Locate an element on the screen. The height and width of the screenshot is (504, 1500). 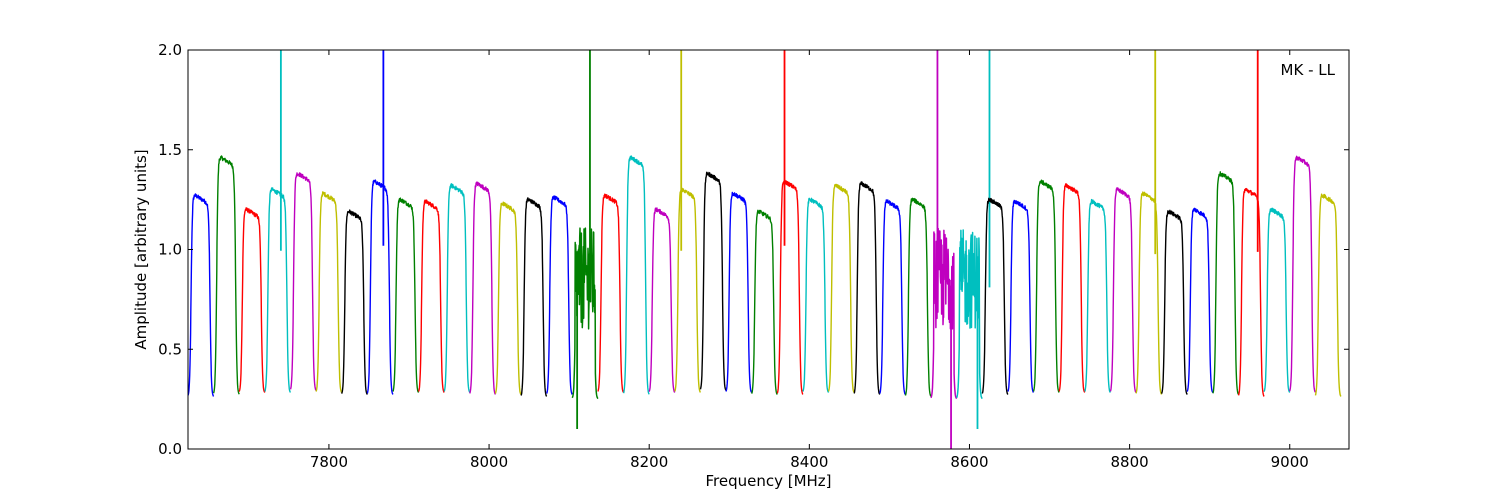
x-axis-label: Frequency [MHz] is located at coordinates (768, 481).